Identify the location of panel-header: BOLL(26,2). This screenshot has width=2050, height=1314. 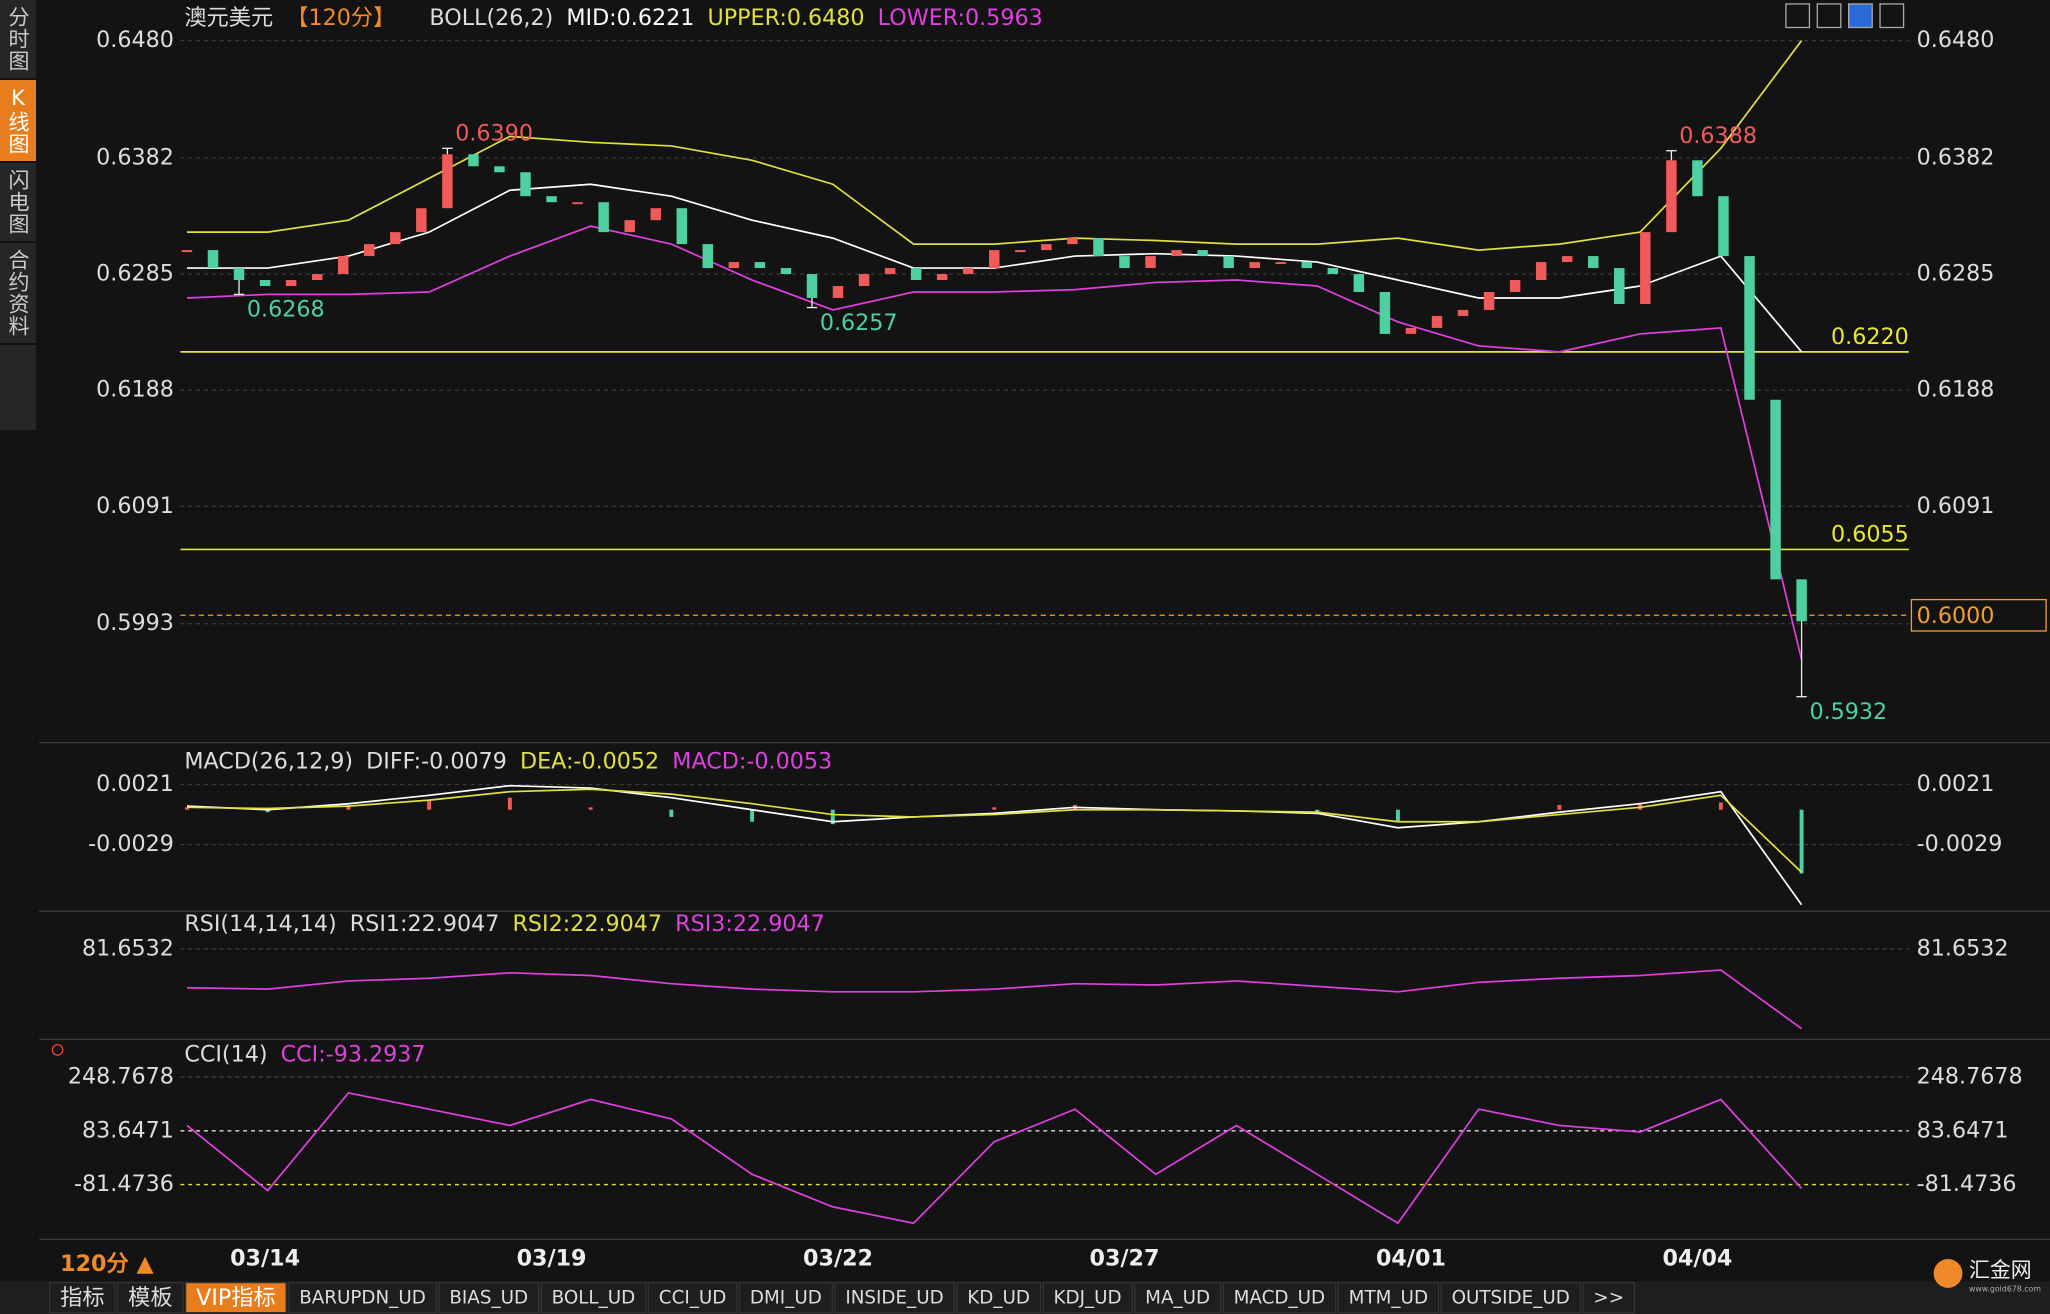
(491, 18).